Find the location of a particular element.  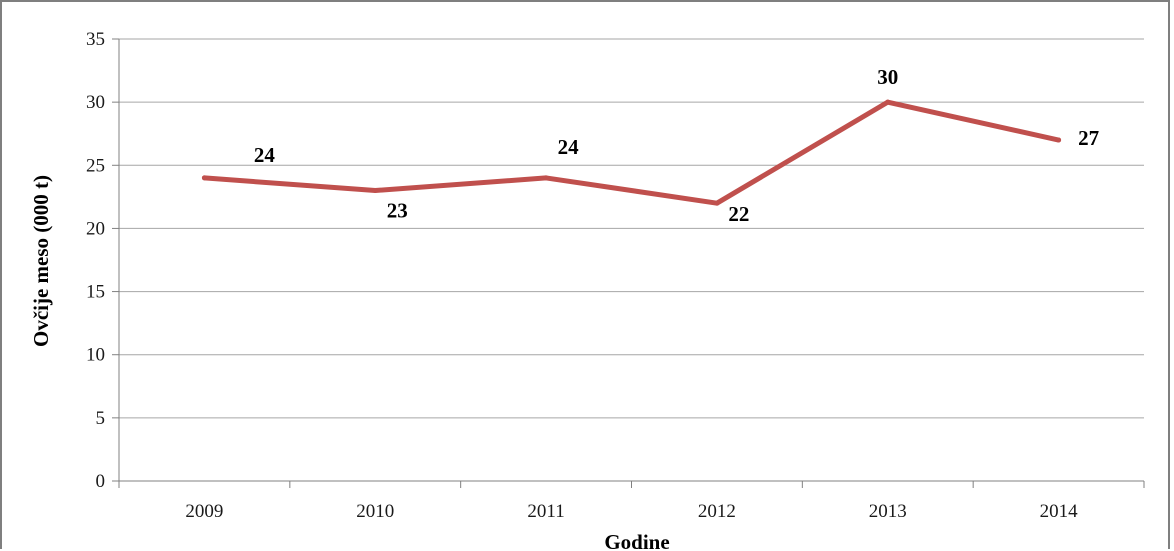

y-tick-label: 10 is located at coordinates (95, 355).